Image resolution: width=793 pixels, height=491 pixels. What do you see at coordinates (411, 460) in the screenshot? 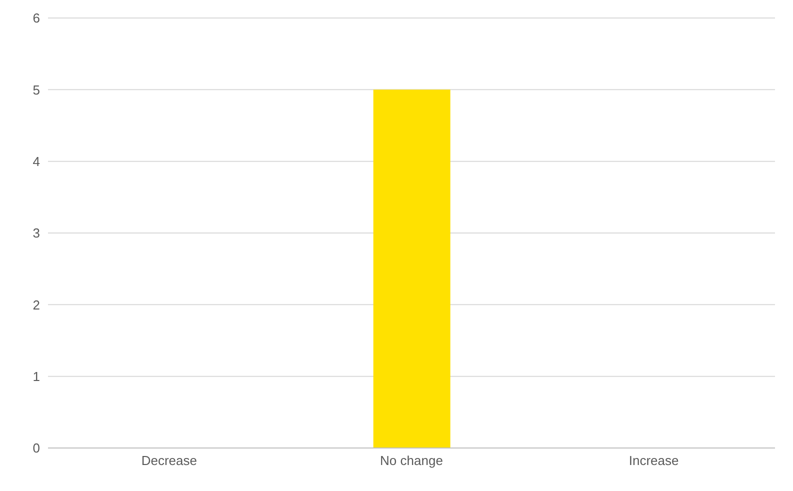
I see `x-tick-label: No change` at bounding box center [411, 460].